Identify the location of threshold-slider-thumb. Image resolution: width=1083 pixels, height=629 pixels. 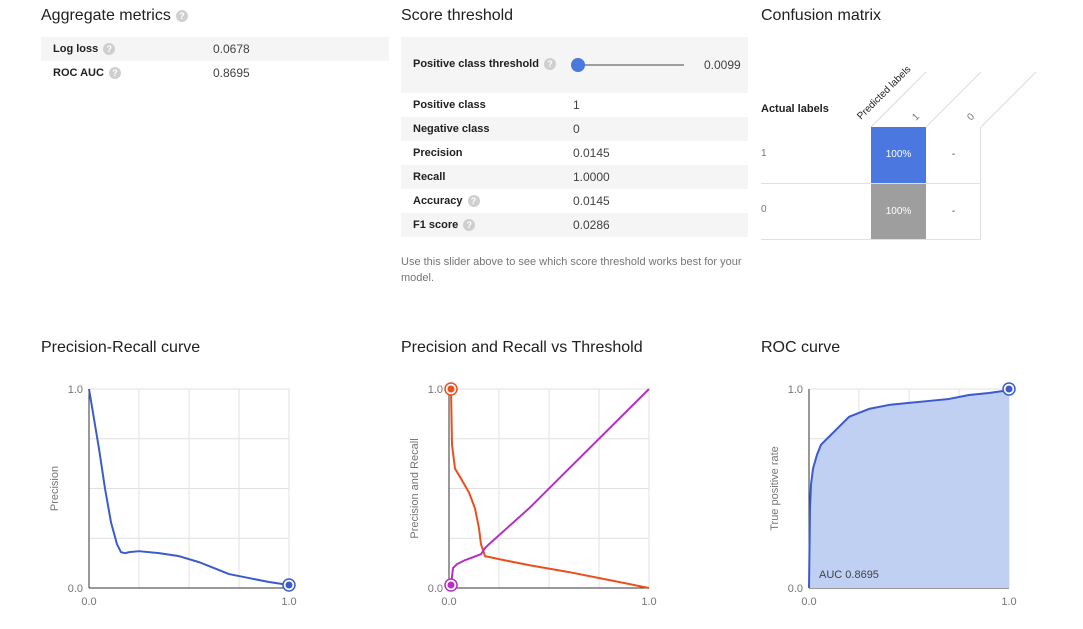
(578, 65).